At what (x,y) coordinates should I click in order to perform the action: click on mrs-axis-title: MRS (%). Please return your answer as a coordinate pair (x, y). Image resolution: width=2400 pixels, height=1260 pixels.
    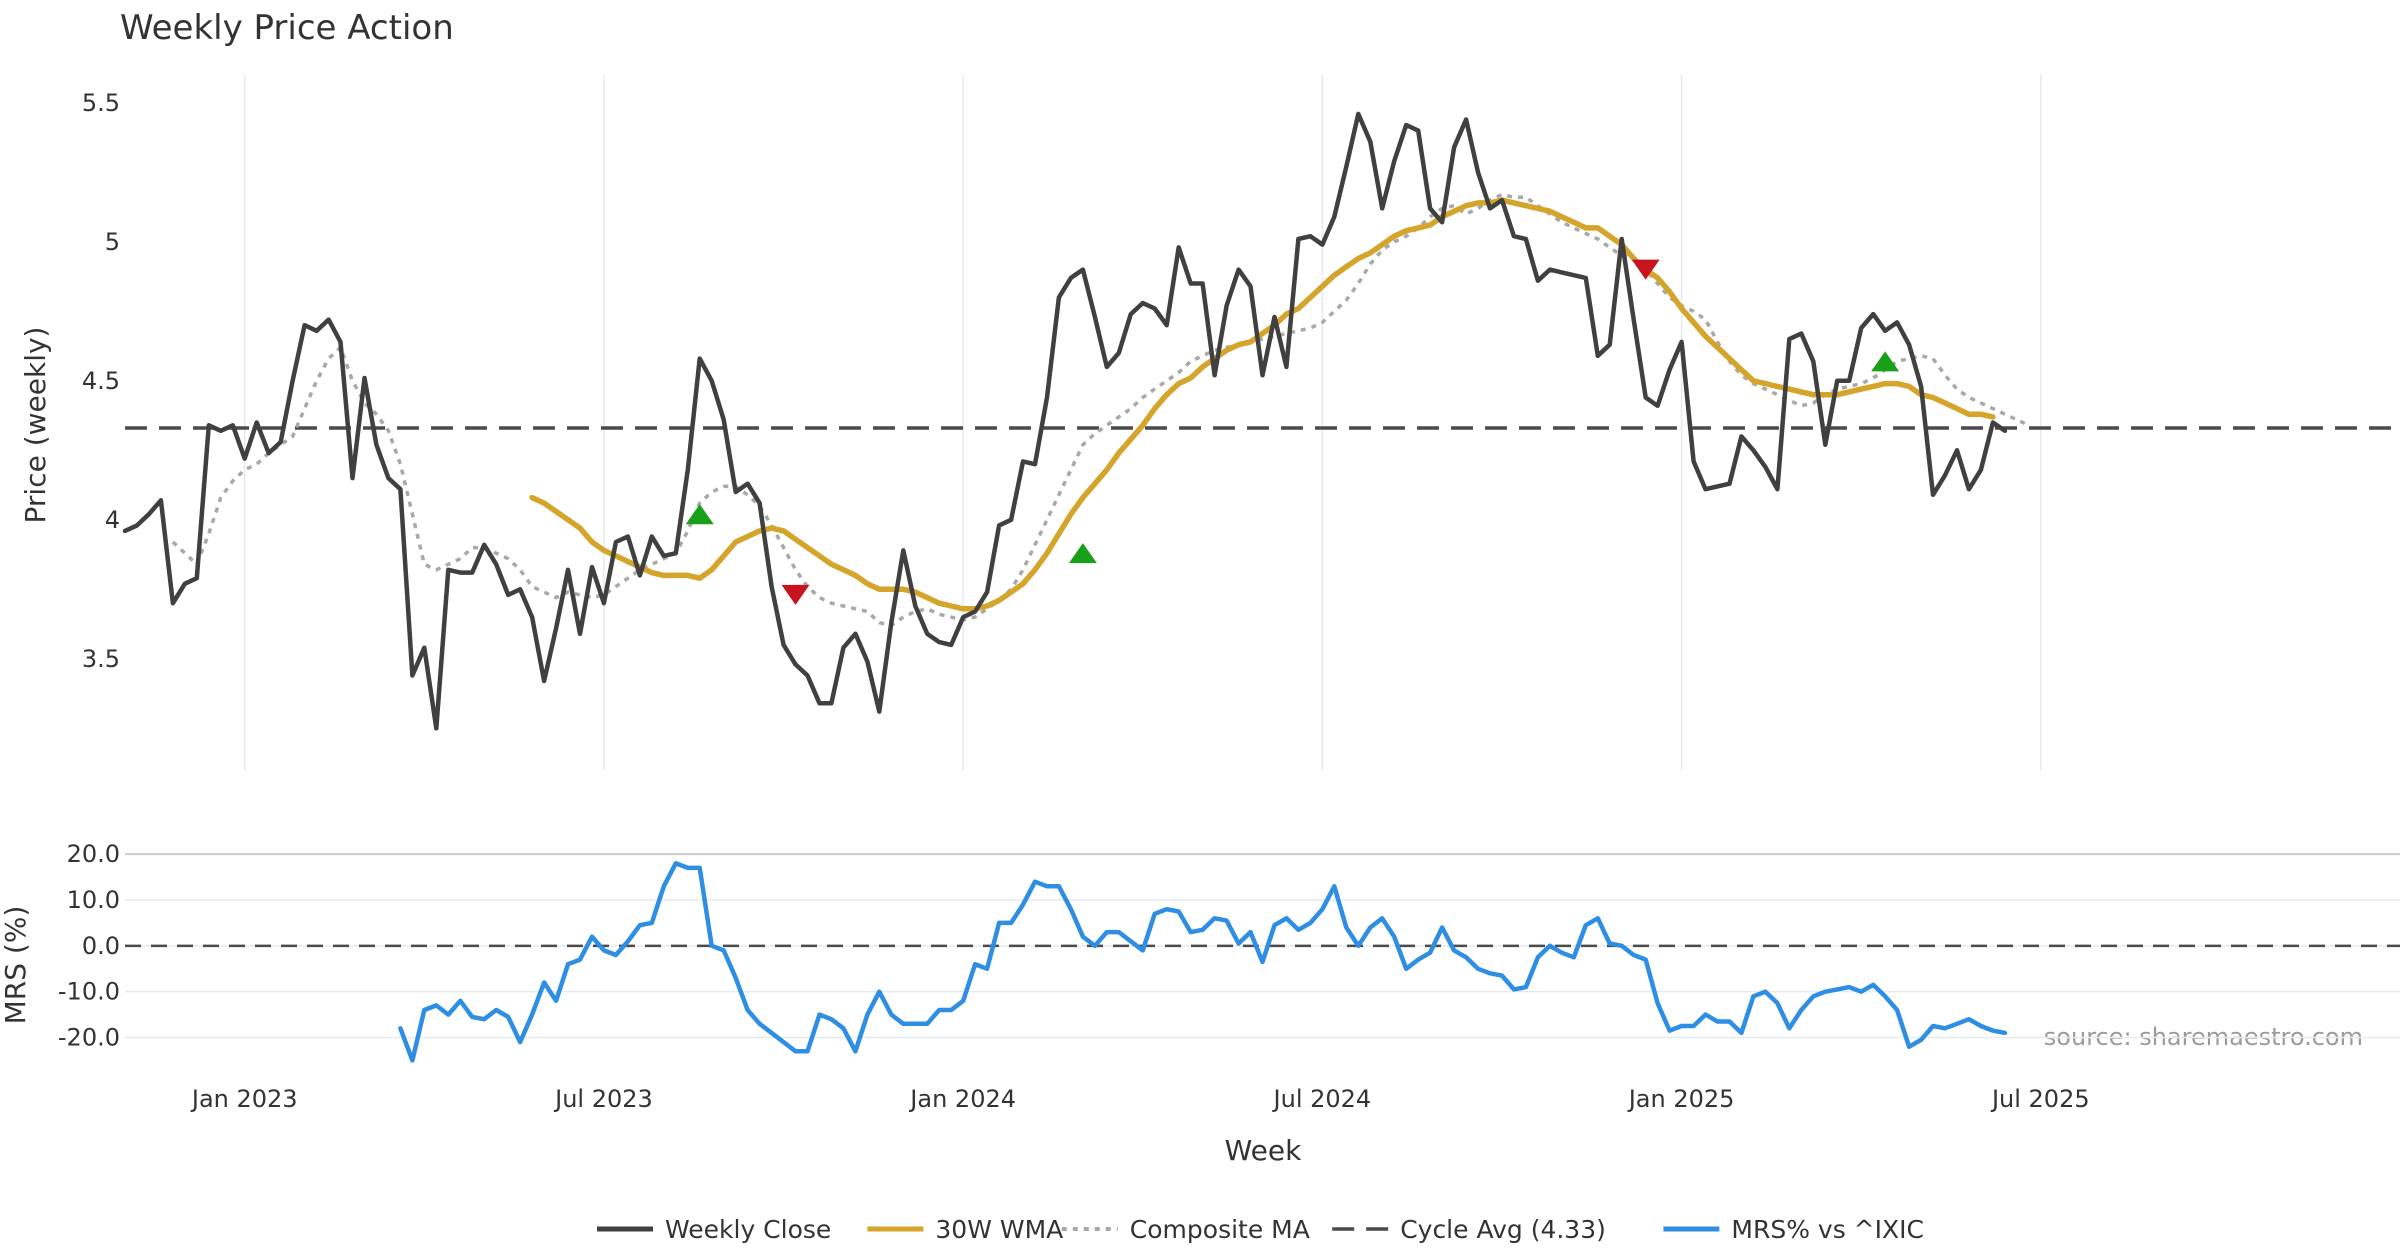
    Looking at the image, I should click on (16, 965).